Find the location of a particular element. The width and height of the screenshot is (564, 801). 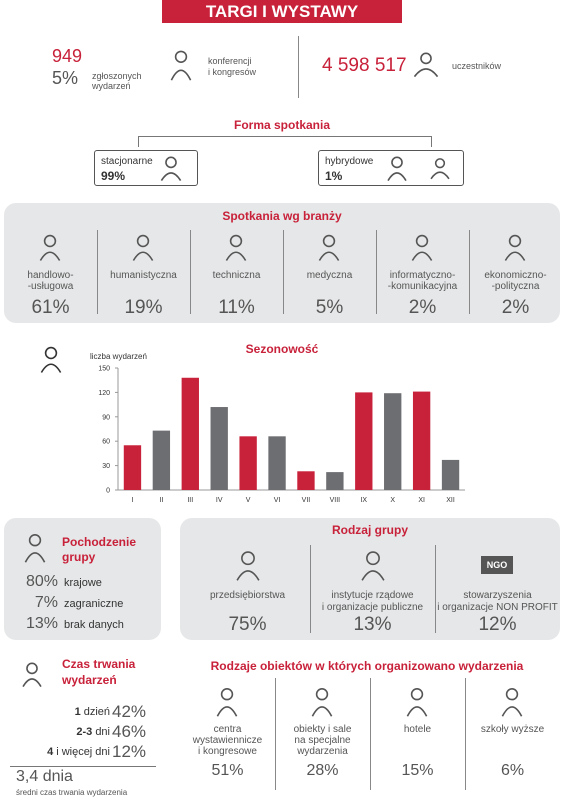

duration-row: 1 dzień is located at coordinates (60, 712).